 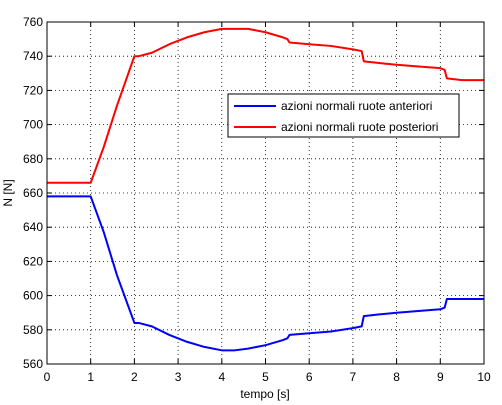 I want to click on y-tick-label: 660, so click(x=33, y=193).